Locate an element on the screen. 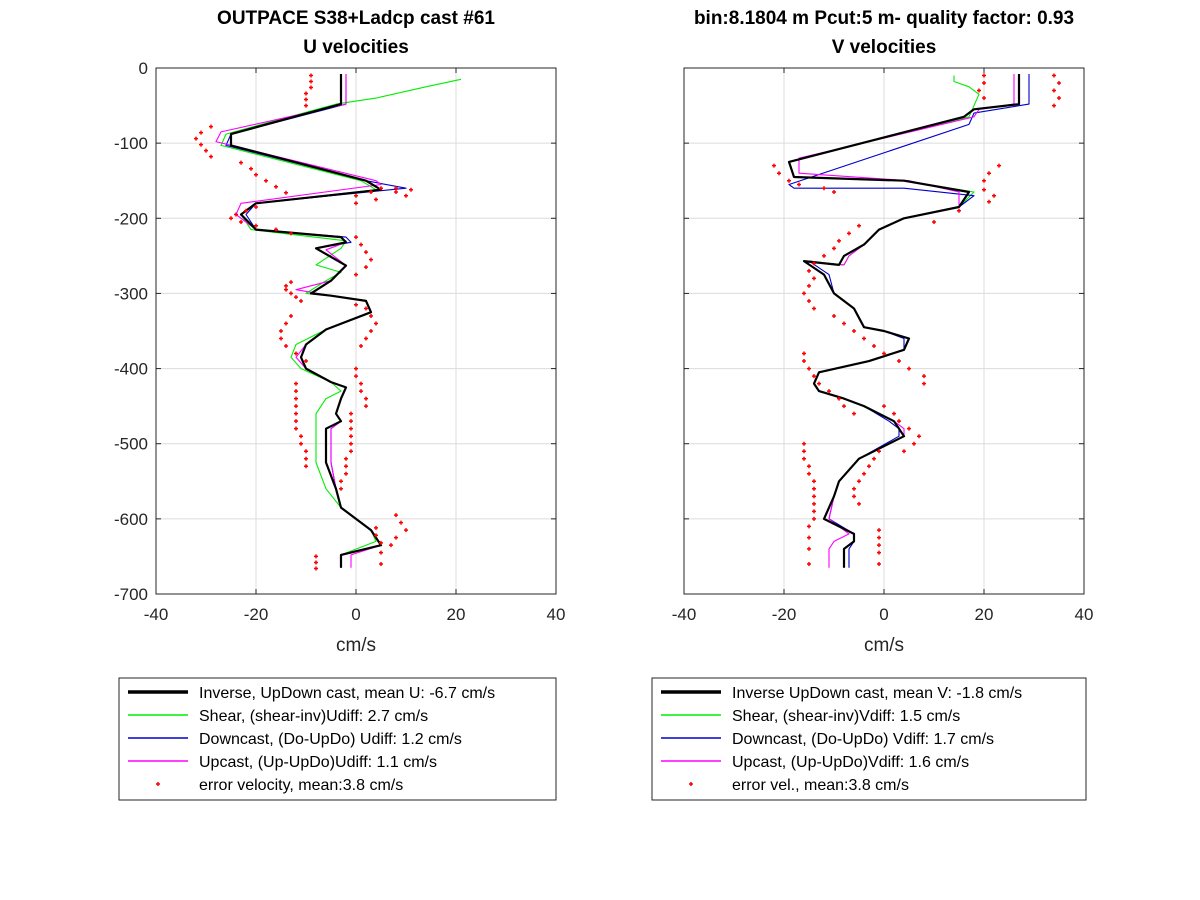 The height and width of the screenshot is (900, 1200). u-legend-box is located at coordinates (337, 739).